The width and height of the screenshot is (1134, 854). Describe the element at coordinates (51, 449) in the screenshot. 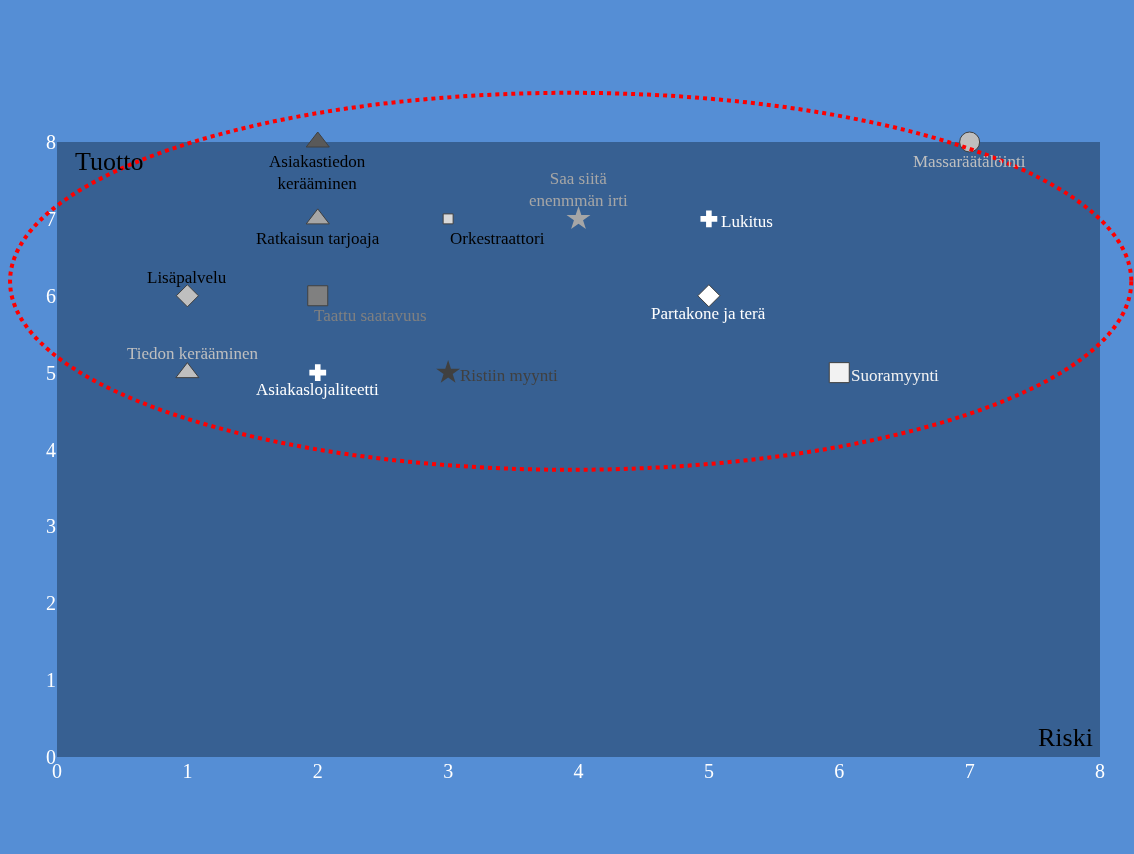

I see `y-tick-label: 4` at that location.